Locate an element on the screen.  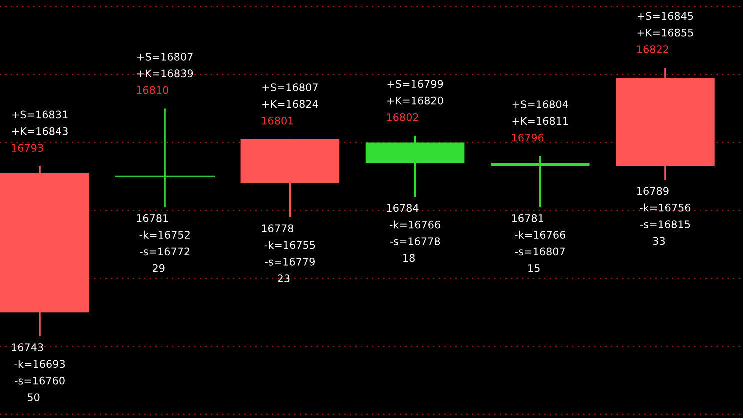
annotation: +S=16799 is located at coordinates (416, 84).